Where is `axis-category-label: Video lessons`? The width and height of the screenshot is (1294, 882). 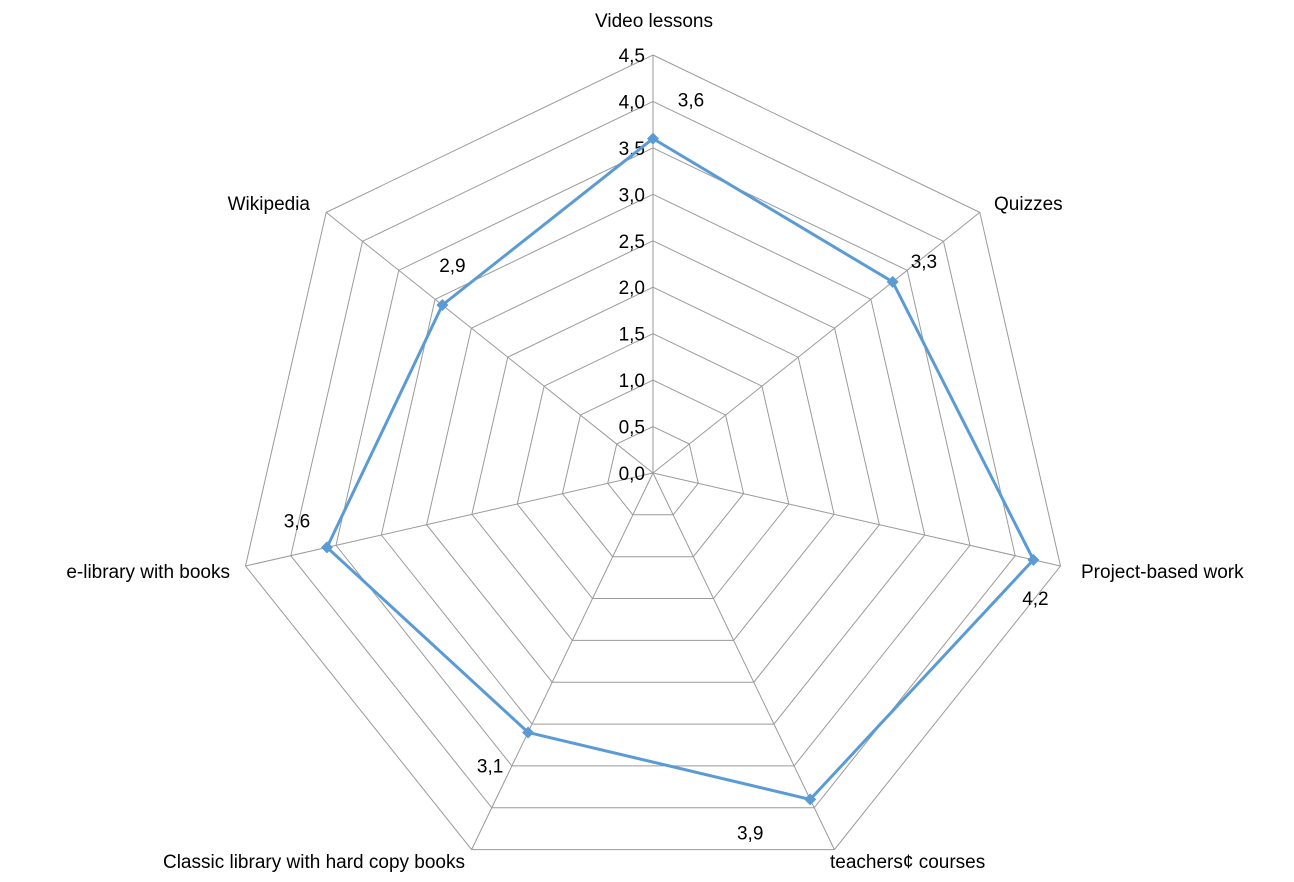 axis-category-label: Video lessons is located at coordinates (654, 21).